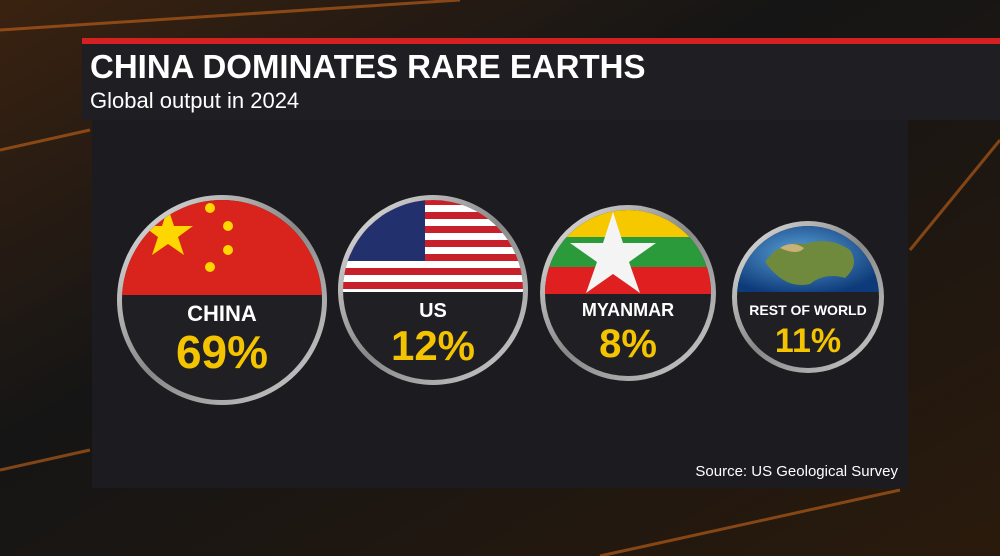  I want to click on rest-of-world-badge: REST OF WORLD 11%, so click(808, 297).